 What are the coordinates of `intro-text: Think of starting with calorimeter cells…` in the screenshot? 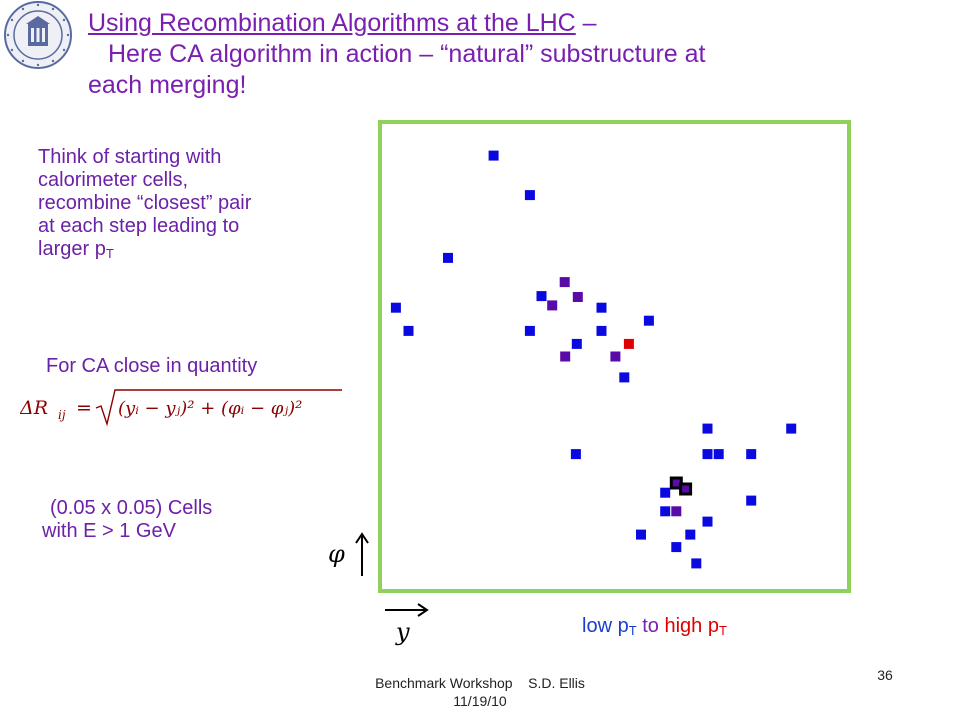 It's located at (198, 205).